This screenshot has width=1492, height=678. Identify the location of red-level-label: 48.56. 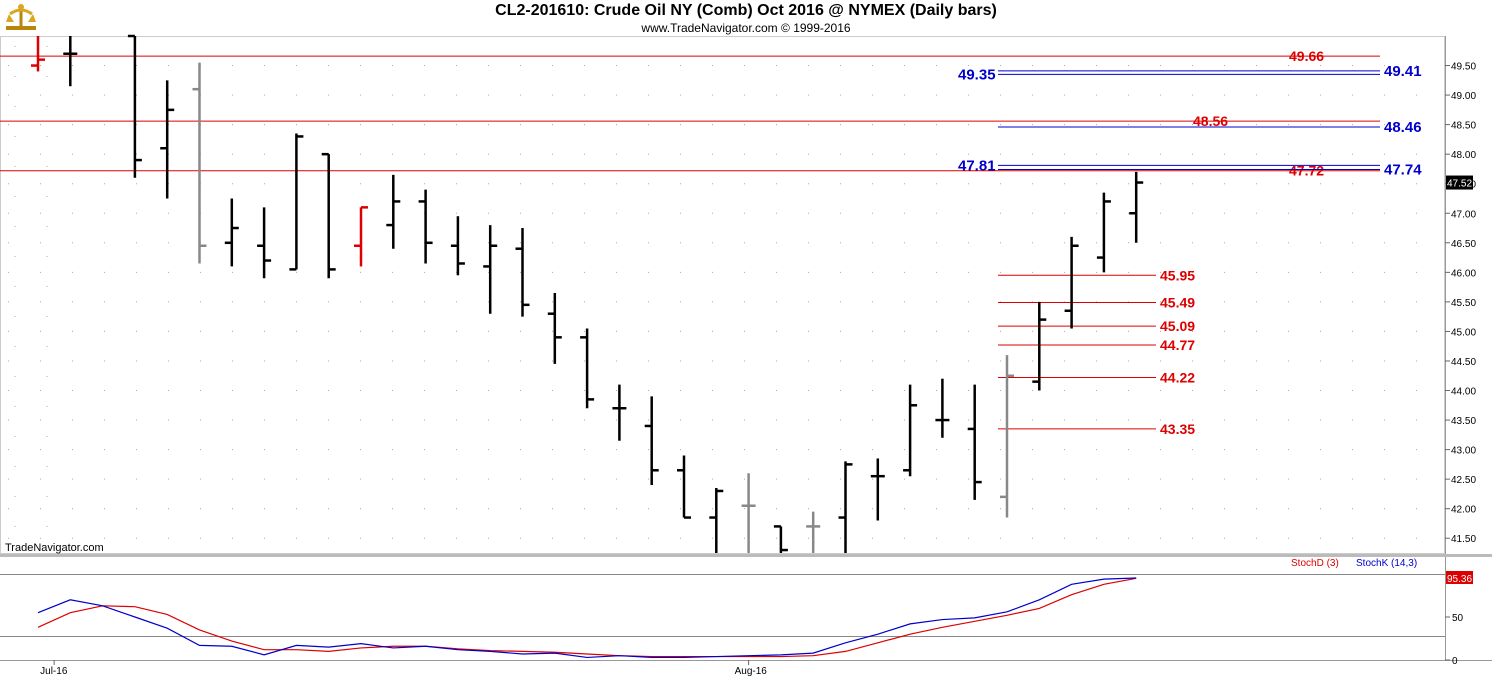
(1210, 121).